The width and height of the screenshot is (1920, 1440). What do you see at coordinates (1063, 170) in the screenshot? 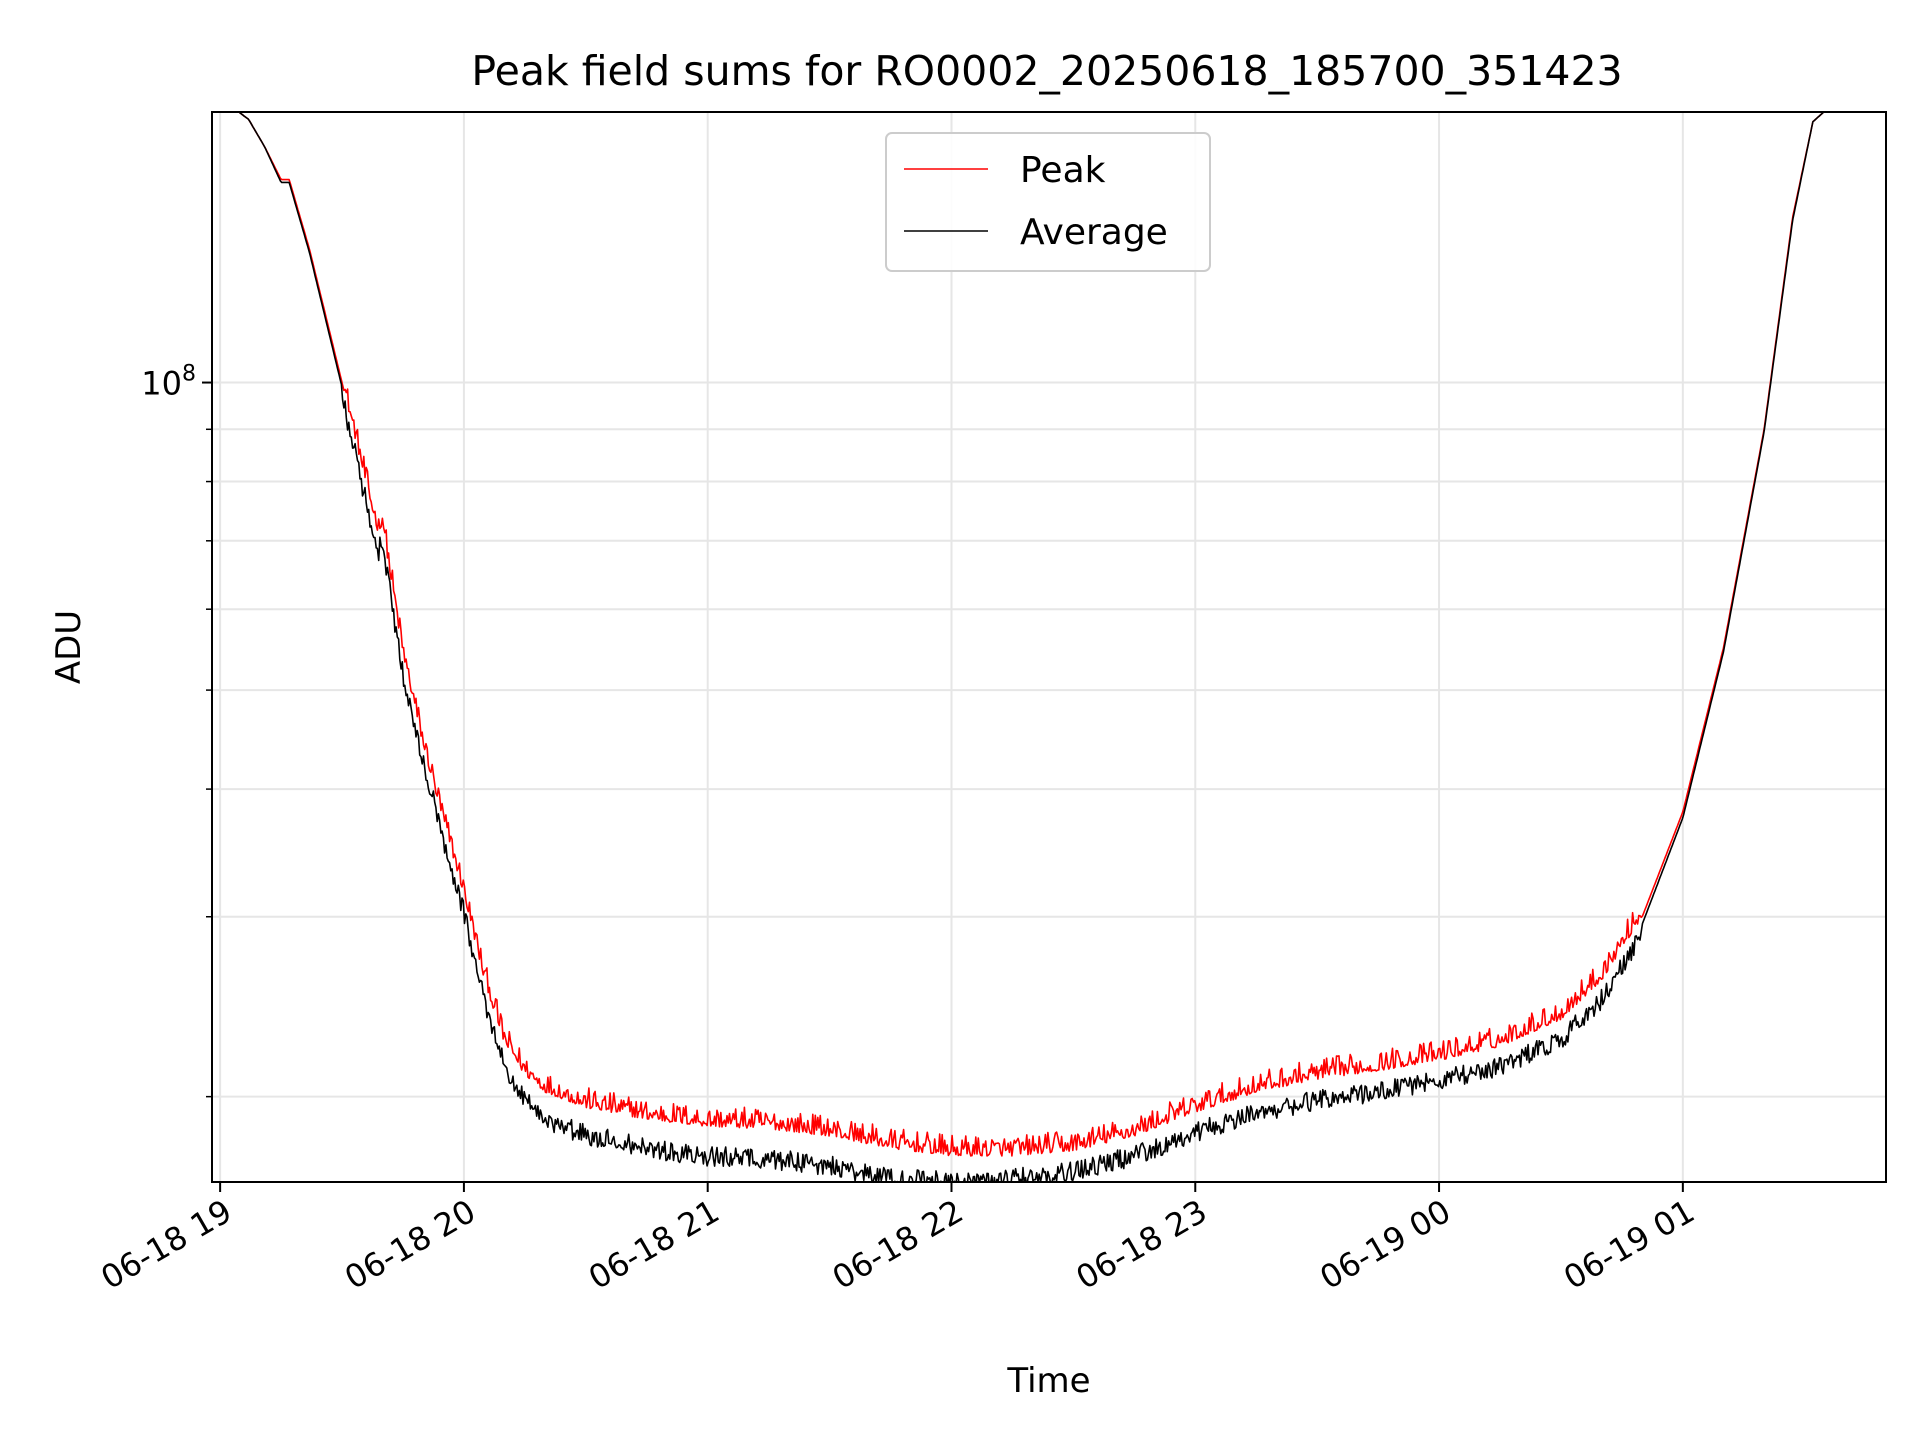
I see `legend-label: Peak` at bounding box center [1063, 170].